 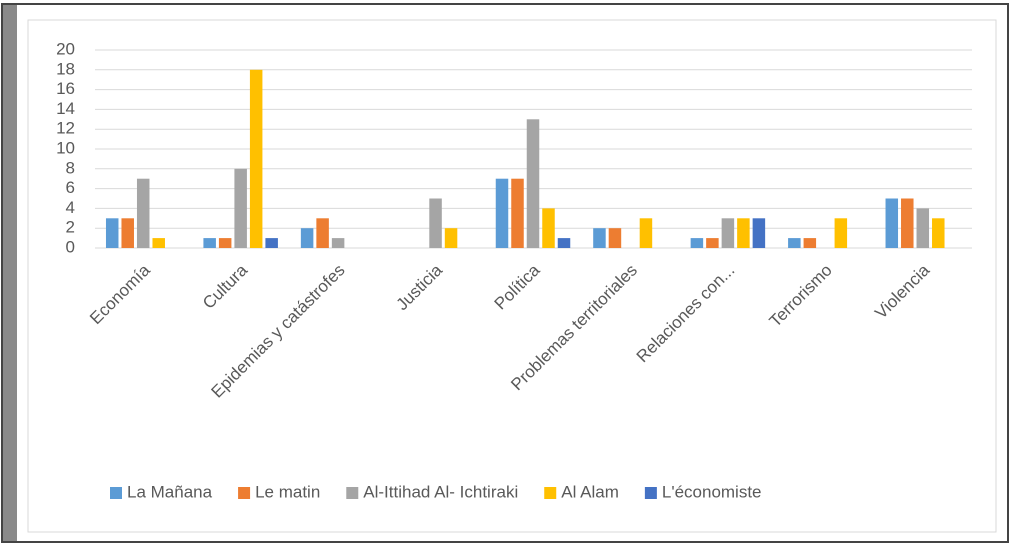 What do you see at coordinates (10, 273) in the screenshot?
I see `frame-shadow` at bounding box center [10, 273].